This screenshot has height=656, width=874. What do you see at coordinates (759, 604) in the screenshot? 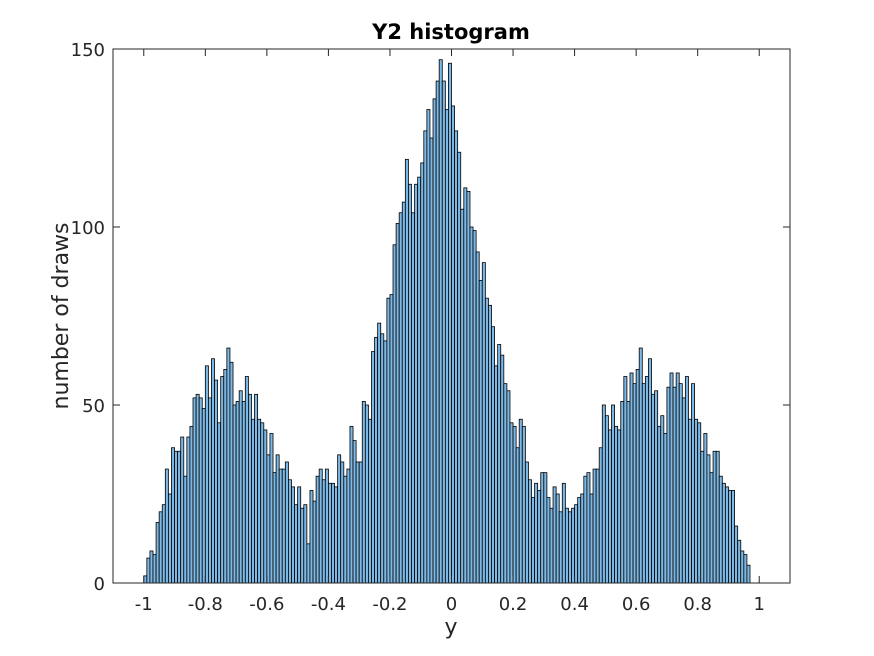
I see `x-tick-label: 1` at bounding box center [759, 604].